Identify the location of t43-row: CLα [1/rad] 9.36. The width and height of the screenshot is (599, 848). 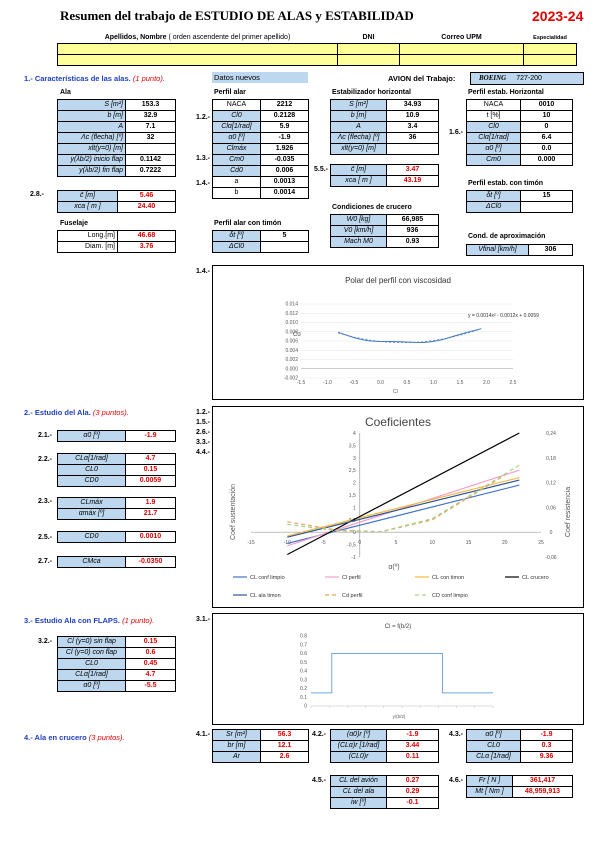
(519, 757).